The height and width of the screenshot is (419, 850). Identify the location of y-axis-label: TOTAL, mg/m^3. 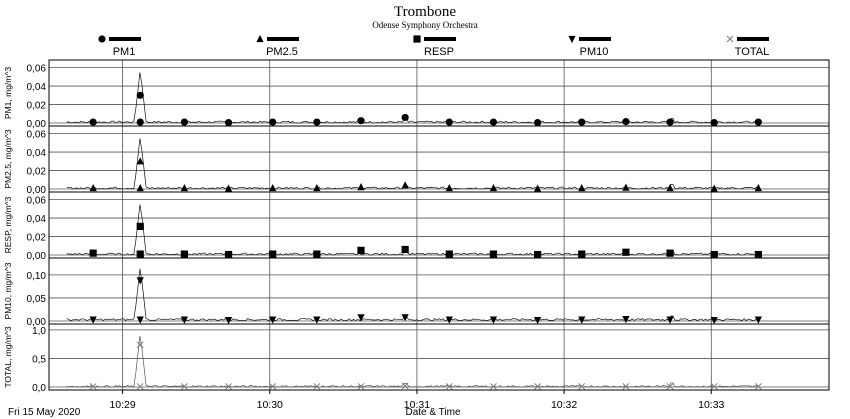
(8, 357).